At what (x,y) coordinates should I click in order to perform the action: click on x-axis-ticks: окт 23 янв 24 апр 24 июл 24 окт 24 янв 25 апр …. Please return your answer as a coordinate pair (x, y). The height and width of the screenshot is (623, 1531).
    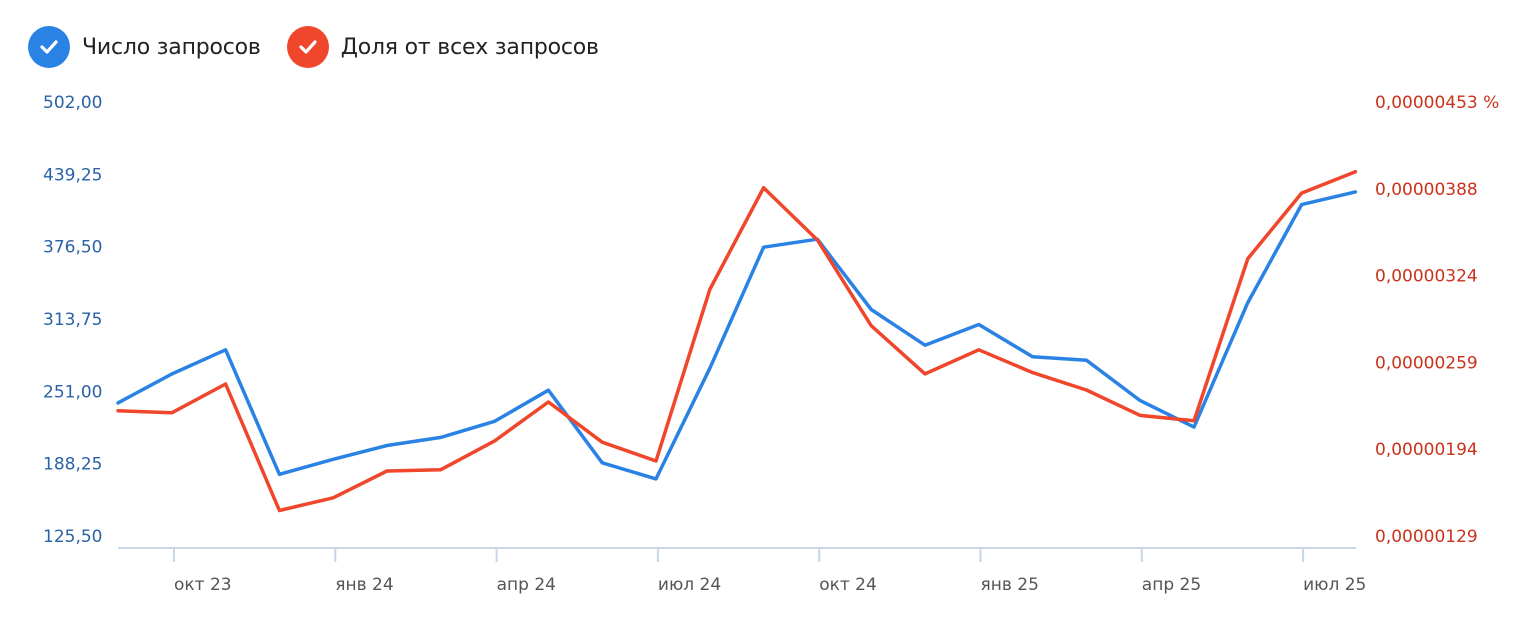
    Looking at the image, I should click on (769, 571).